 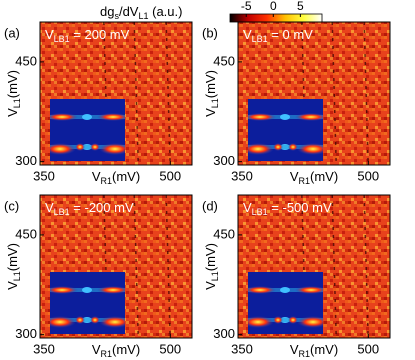 What do you see at coordinates (11, 205) in the screenshot?
I see `panel-label: (c)` at bounding box center [11, 205].